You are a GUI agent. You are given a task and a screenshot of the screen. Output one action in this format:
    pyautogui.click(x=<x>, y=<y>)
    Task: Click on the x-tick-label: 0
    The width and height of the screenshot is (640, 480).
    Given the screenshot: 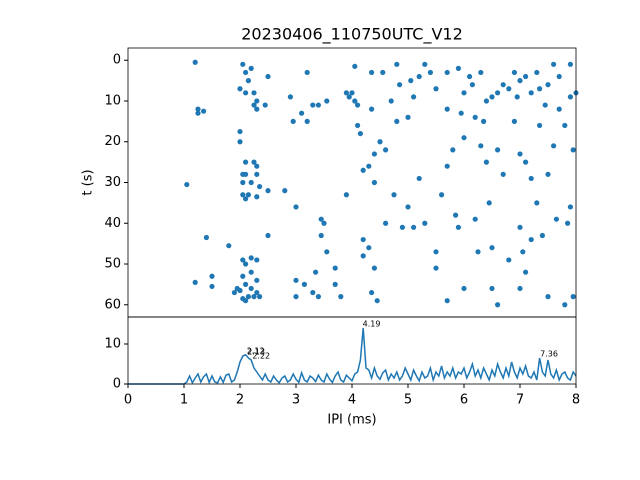 What is the action you would take?
    pyautogui.click(x=128, y=400)
    